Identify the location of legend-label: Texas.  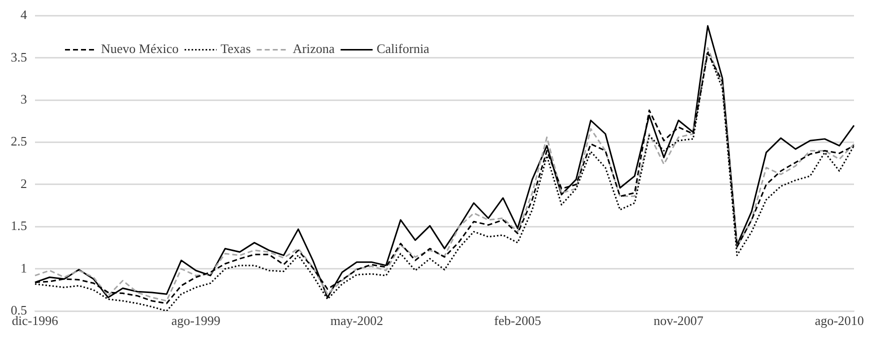
(235, 48).